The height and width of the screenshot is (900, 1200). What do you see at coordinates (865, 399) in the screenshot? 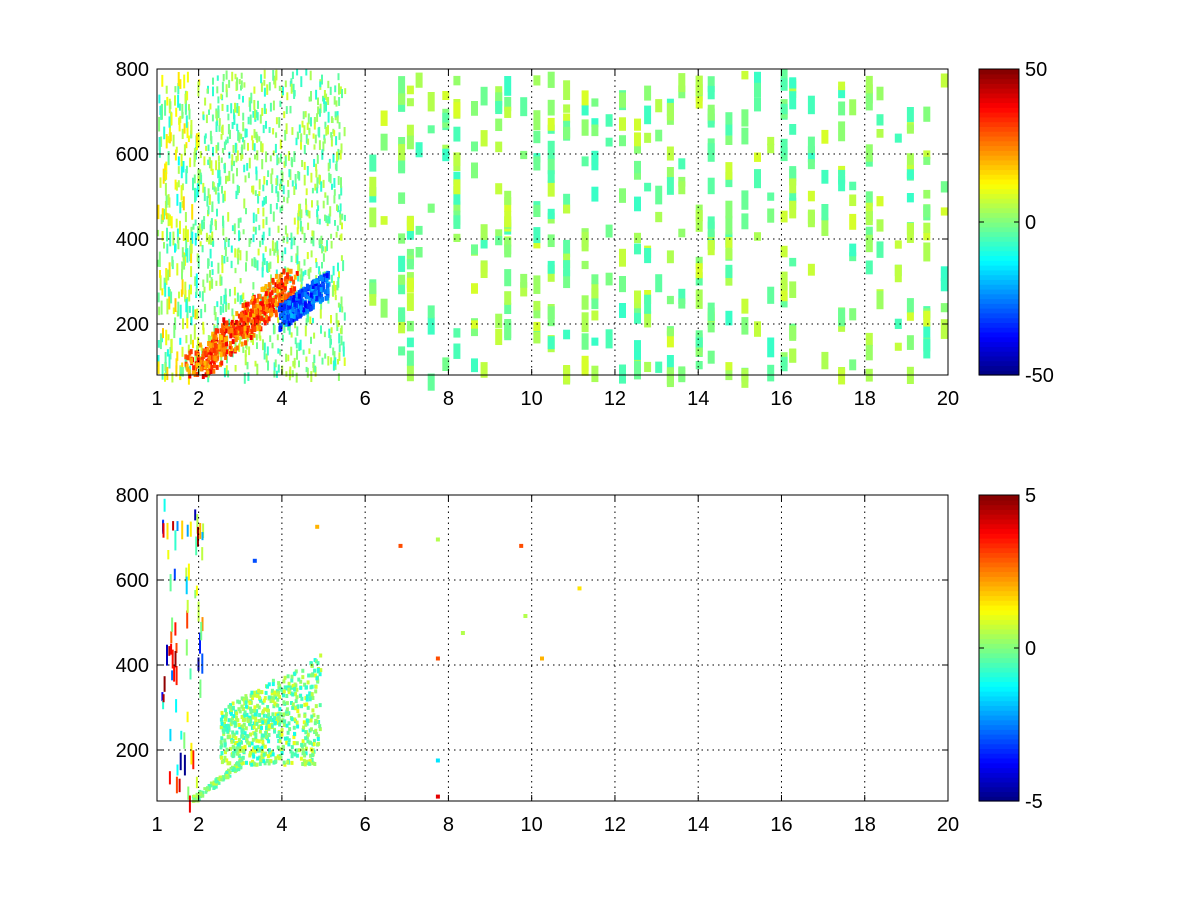
I see `x-tick-label: 18` at bounding box center [865, 399].